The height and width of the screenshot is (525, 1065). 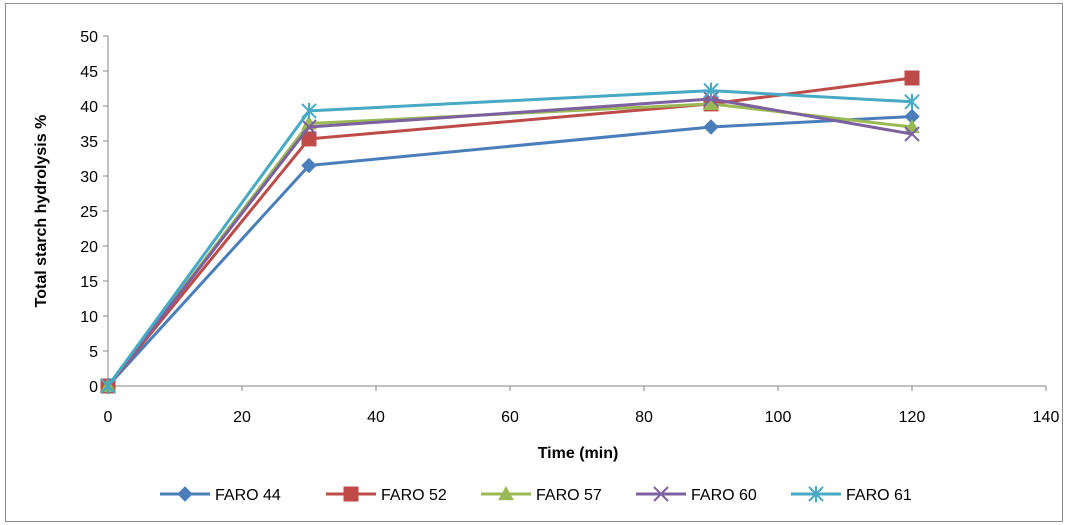 What do you see at coordinates (1046, 417) in the screenshot?
I see `x-tick-label: 140` at bounding box center [1046, 417].